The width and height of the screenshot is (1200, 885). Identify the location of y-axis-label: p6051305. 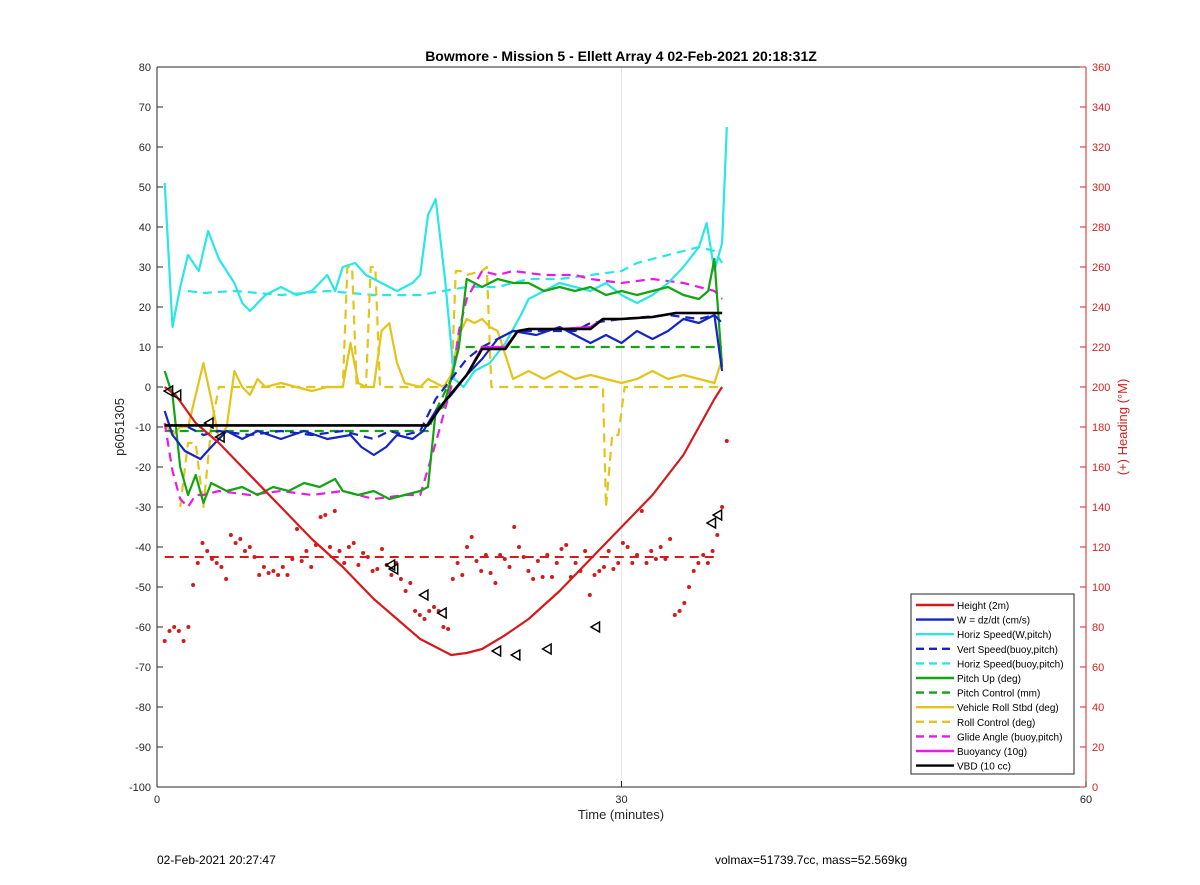
(119, 427).